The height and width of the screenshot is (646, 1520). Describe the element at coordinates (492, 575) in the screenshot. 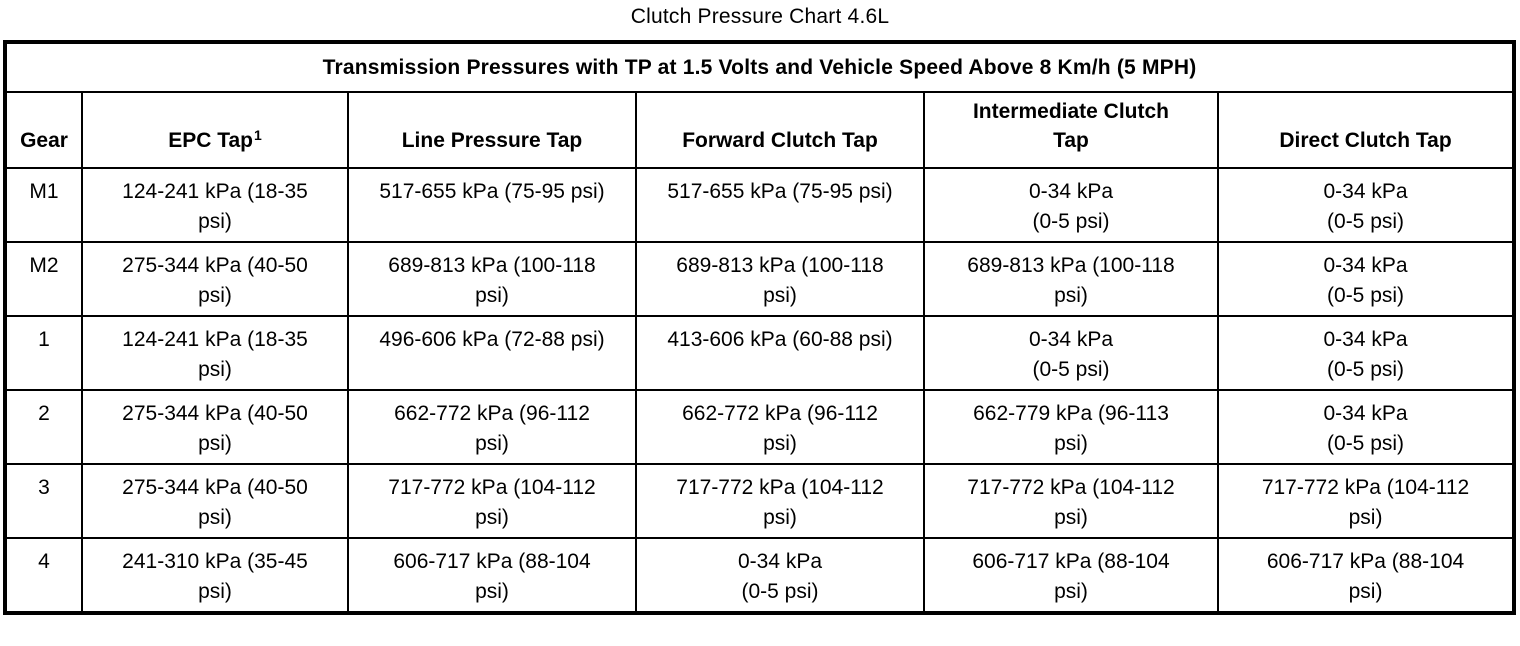

I see `line-pressure-tap-value: 606-717 kPa (88-104 psi)` at that location.